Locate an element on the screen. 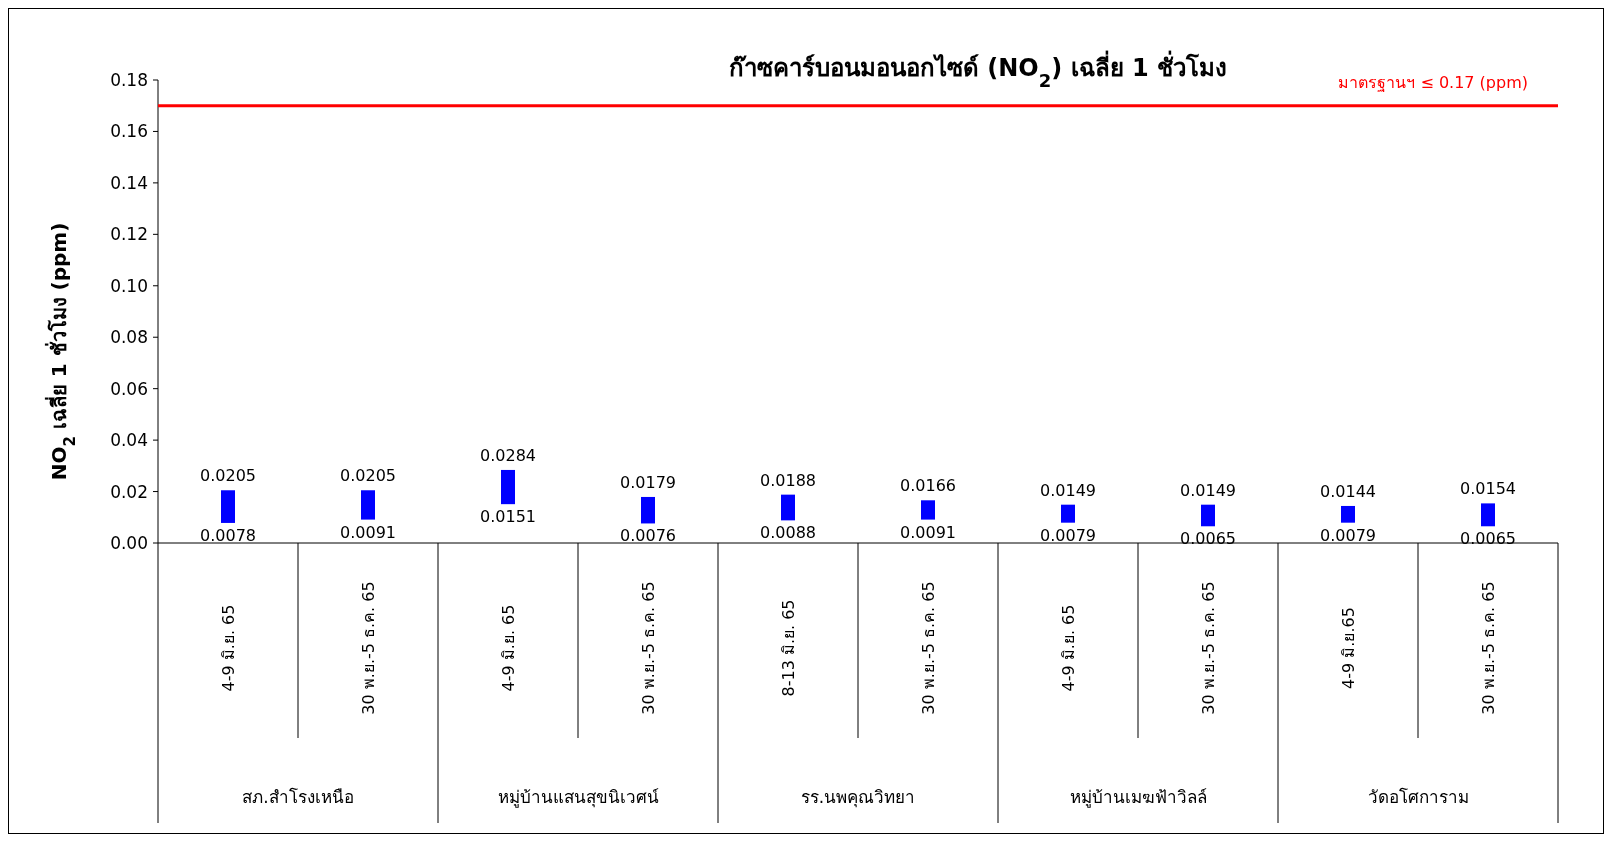 Image resolution: width=1614 pixels, height=844 pixels. data-label: 0.0144 is located at coordinates (1348, 491).